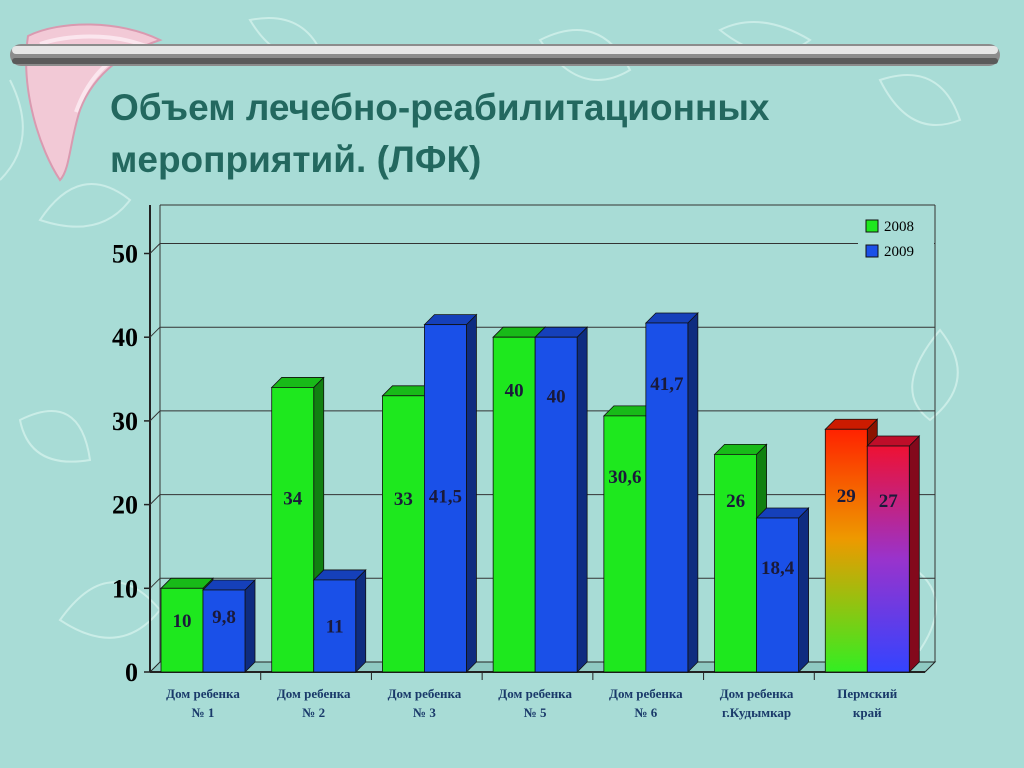 The height and width of the screenshot is (768, 1024). Describe the element at coordinates (535, 712) in the screenshot. I see `category-label: № 5` at that location.